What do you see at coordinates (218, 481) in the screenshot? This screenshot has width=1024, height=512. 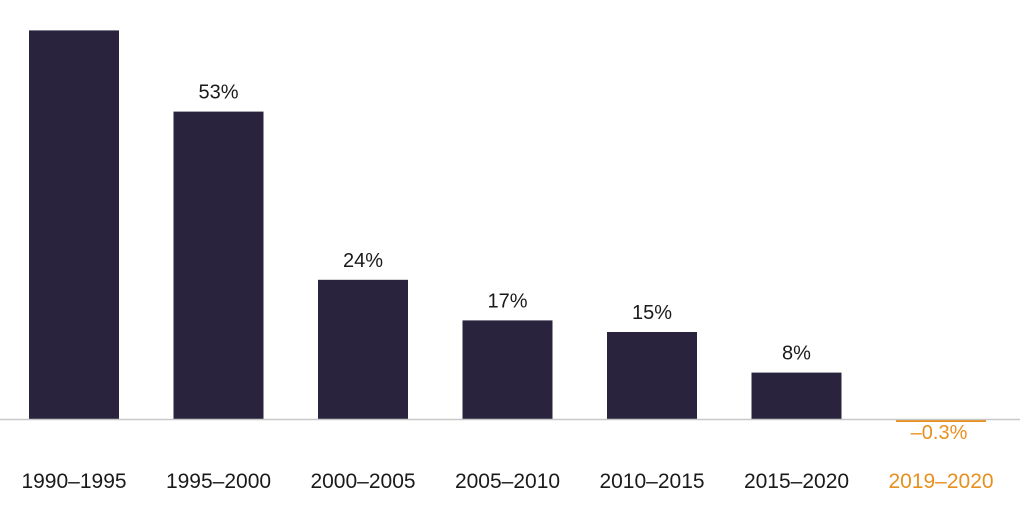 I see `x-tick-label: 1995–2000` at bounding box center [218, 481].